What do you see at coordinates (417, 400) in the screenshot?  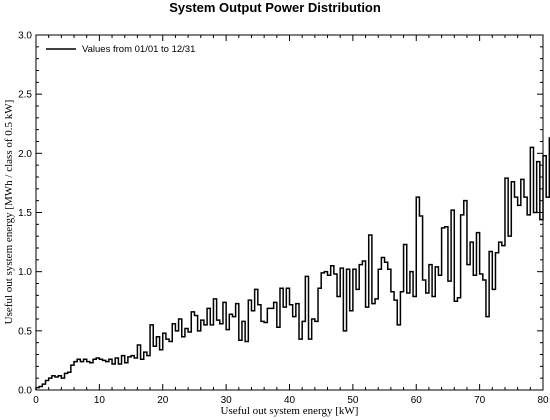 I see `x-tick-label: 60` at bounding box center [417, 400].